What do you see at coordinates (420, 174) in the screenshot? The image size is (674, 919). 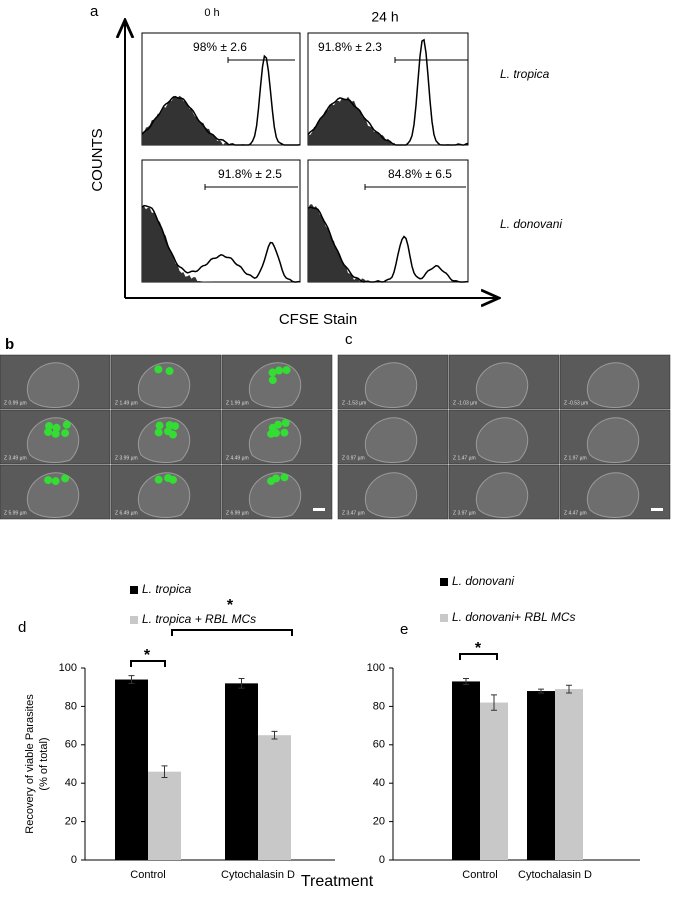 I see `gate-label: 84.8% ± 6.5` at bounding box center [420, 174].